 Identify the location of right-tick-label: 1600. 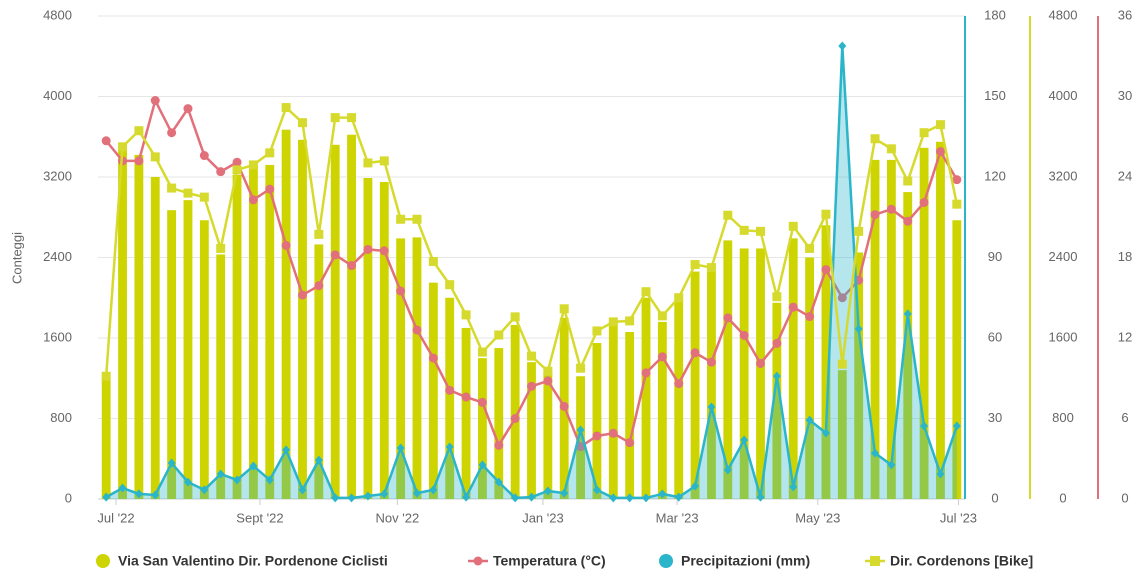
(1063, 336).